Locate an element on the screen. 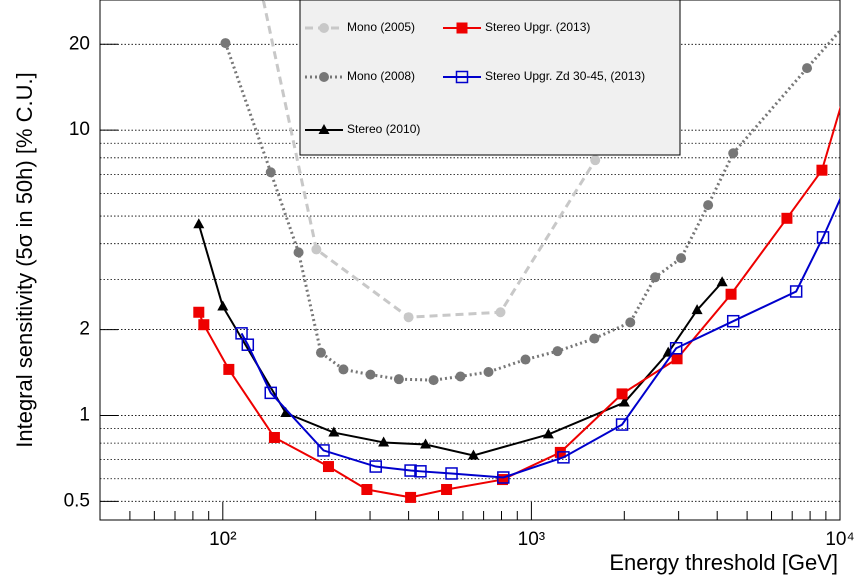  legend-label: Stereo Upgr. (2013) is located at coordinates (537, 27).